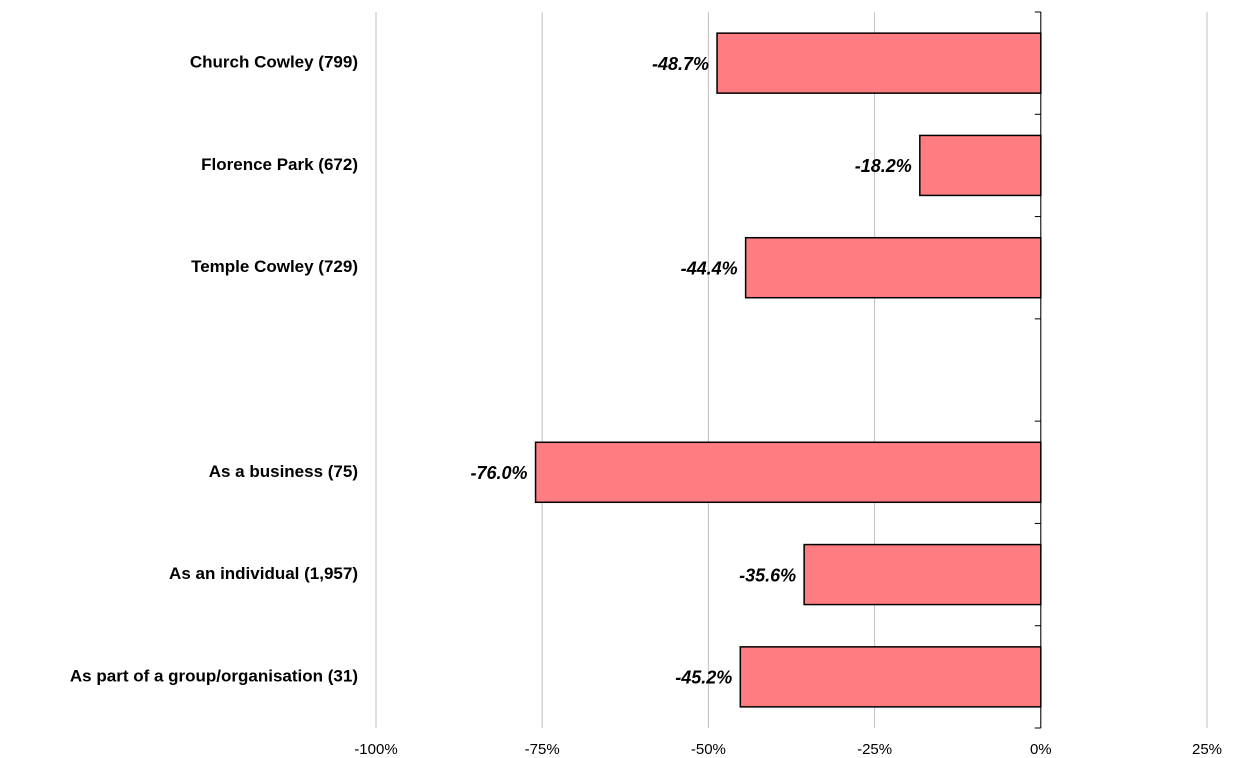 The image size is (1234, 758). What do you see at coordinates (680, 64) in the screenshot?
I see `data-label: -48.7%` at bounding box center [680, 64].